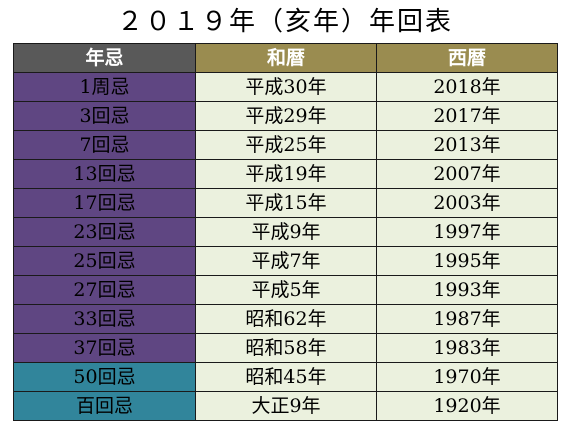 The height and width of the screenshot is (434, 570). I want to click on cell-seireki: 2017年, so click(467, 116).